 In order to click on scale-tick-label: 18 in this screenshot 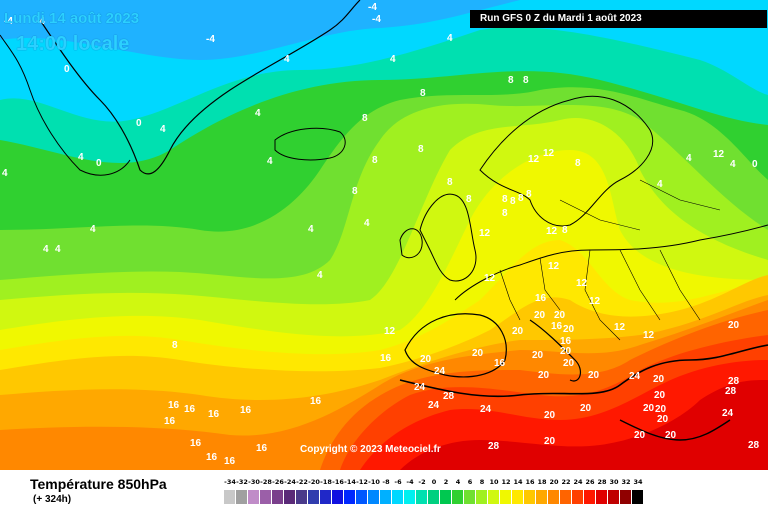, I will do `click(542, 482)`.